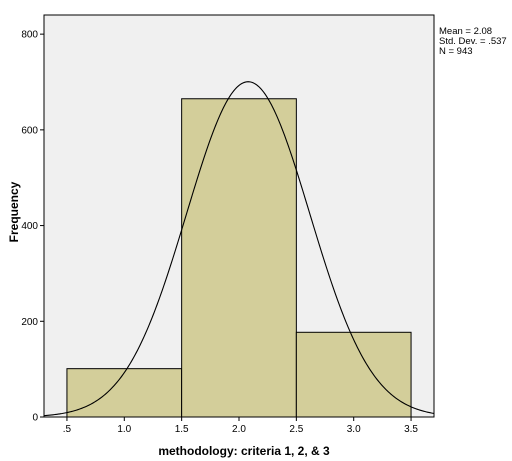 The width and height of the screenshot is (512, 461). Describe the element at coordinates (67, 429) in the screenshot. I see `x-tick-label: .5` at that location.